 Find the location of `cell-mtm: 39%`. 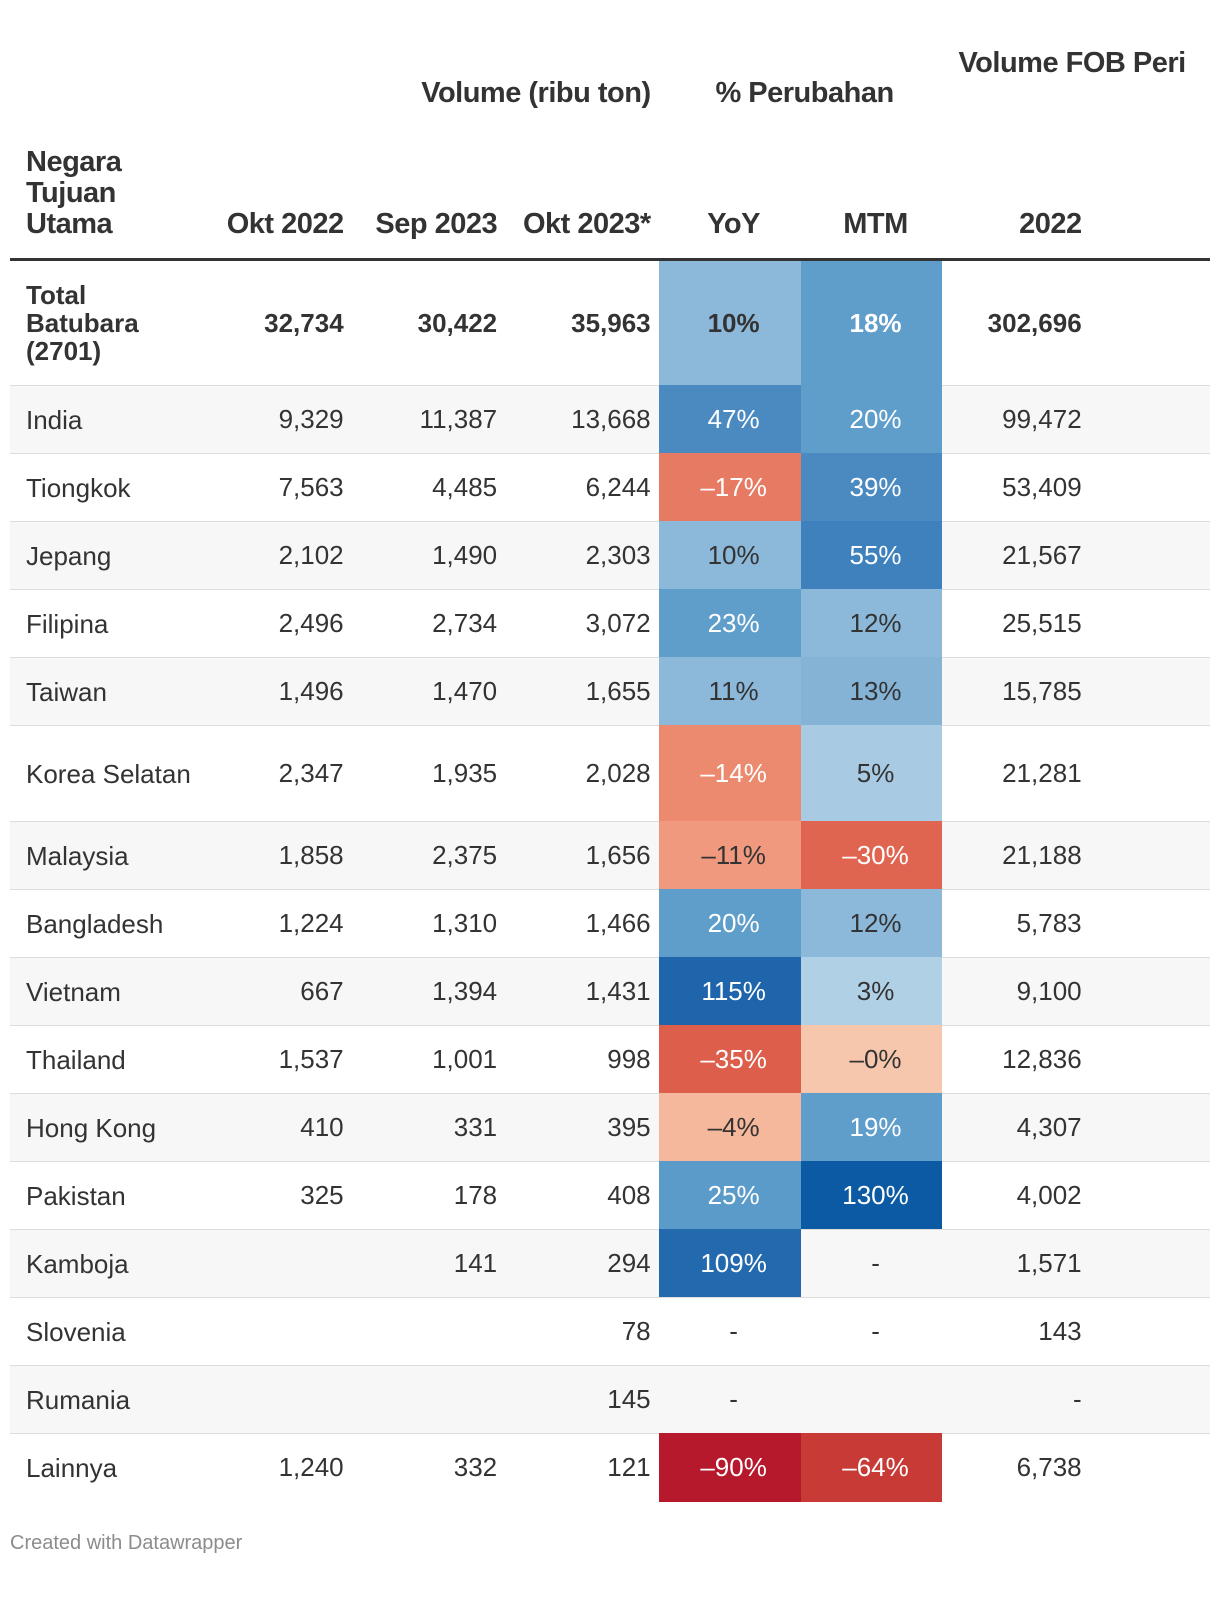

cell-mtm: 39% is located at coordinates (871, 487).